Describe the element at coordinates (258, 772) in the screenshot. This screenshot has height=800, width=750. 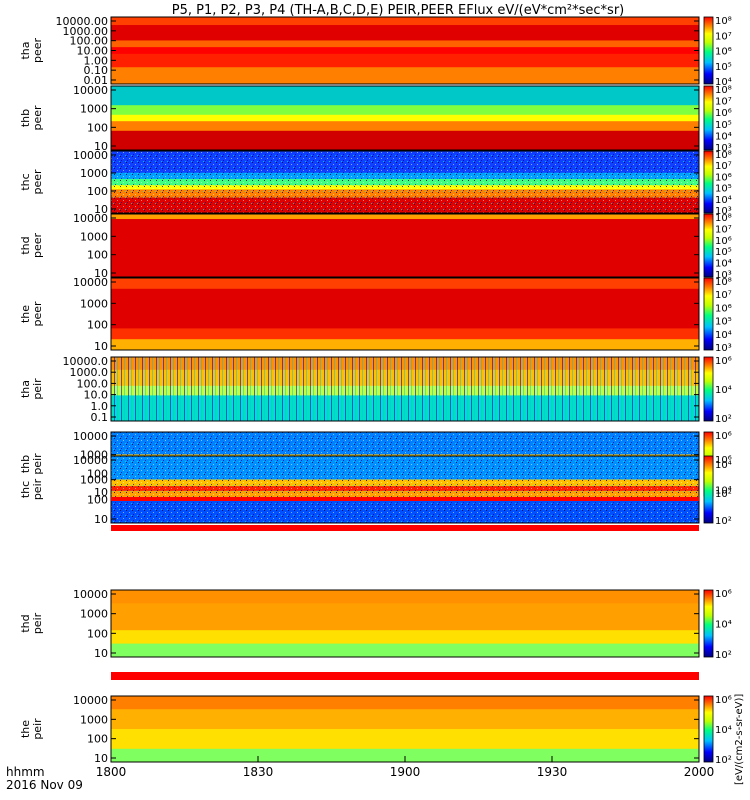
I see `x-tick-label: 1830` at that location.